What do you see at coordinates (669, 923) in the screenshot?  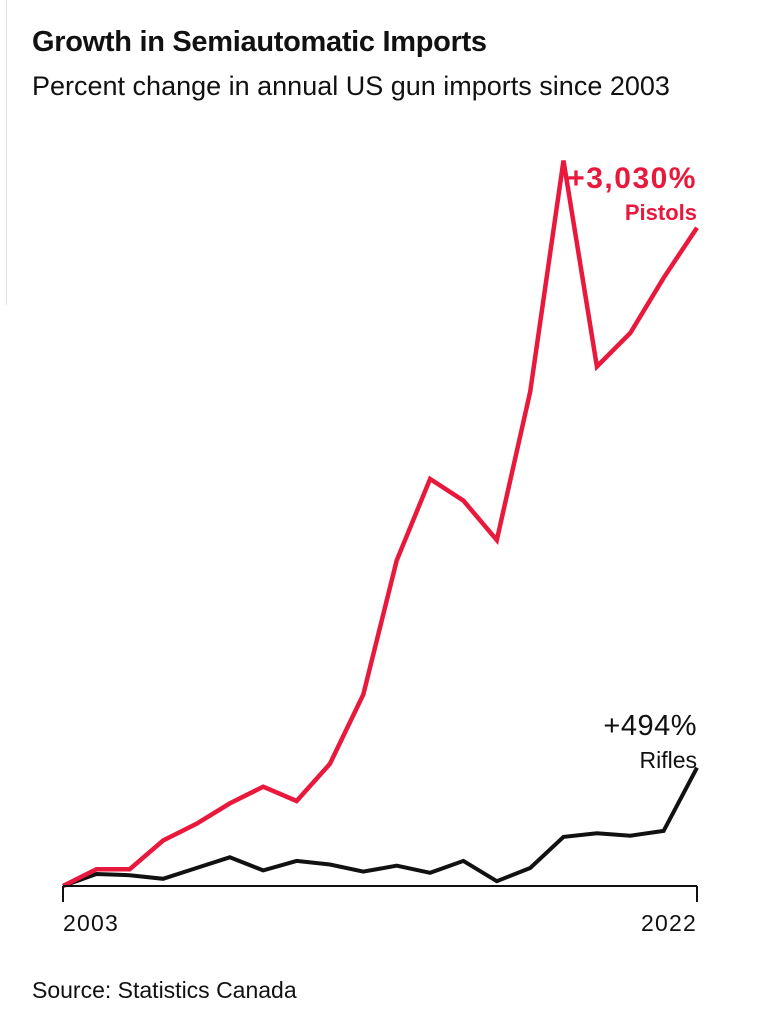 I see `x-tick-label-2022: 2022` at bounding box center [669, 923].